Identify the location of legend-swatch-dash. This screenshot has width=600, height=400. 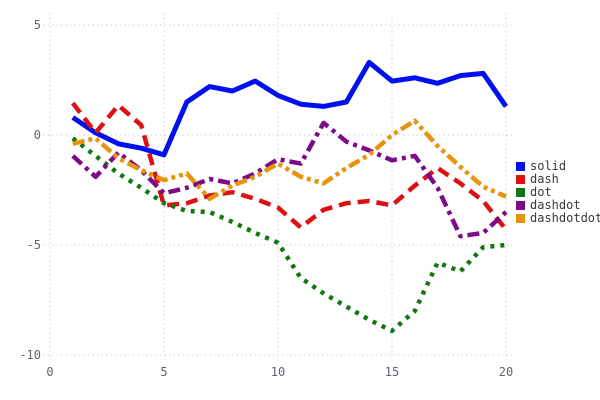
(520, 179).